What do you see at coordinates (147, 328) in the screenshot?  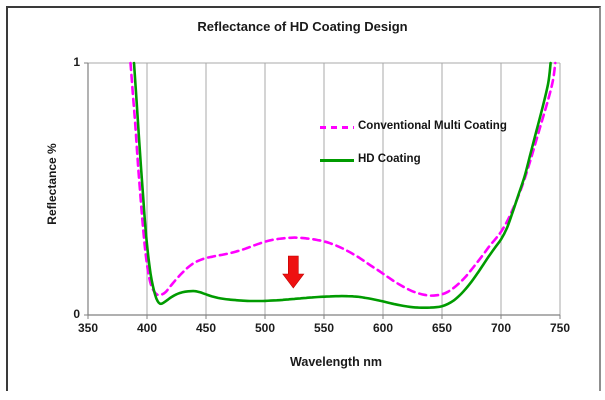 I see `x-tick-label-400: 400` at bounding box center [147, 328].